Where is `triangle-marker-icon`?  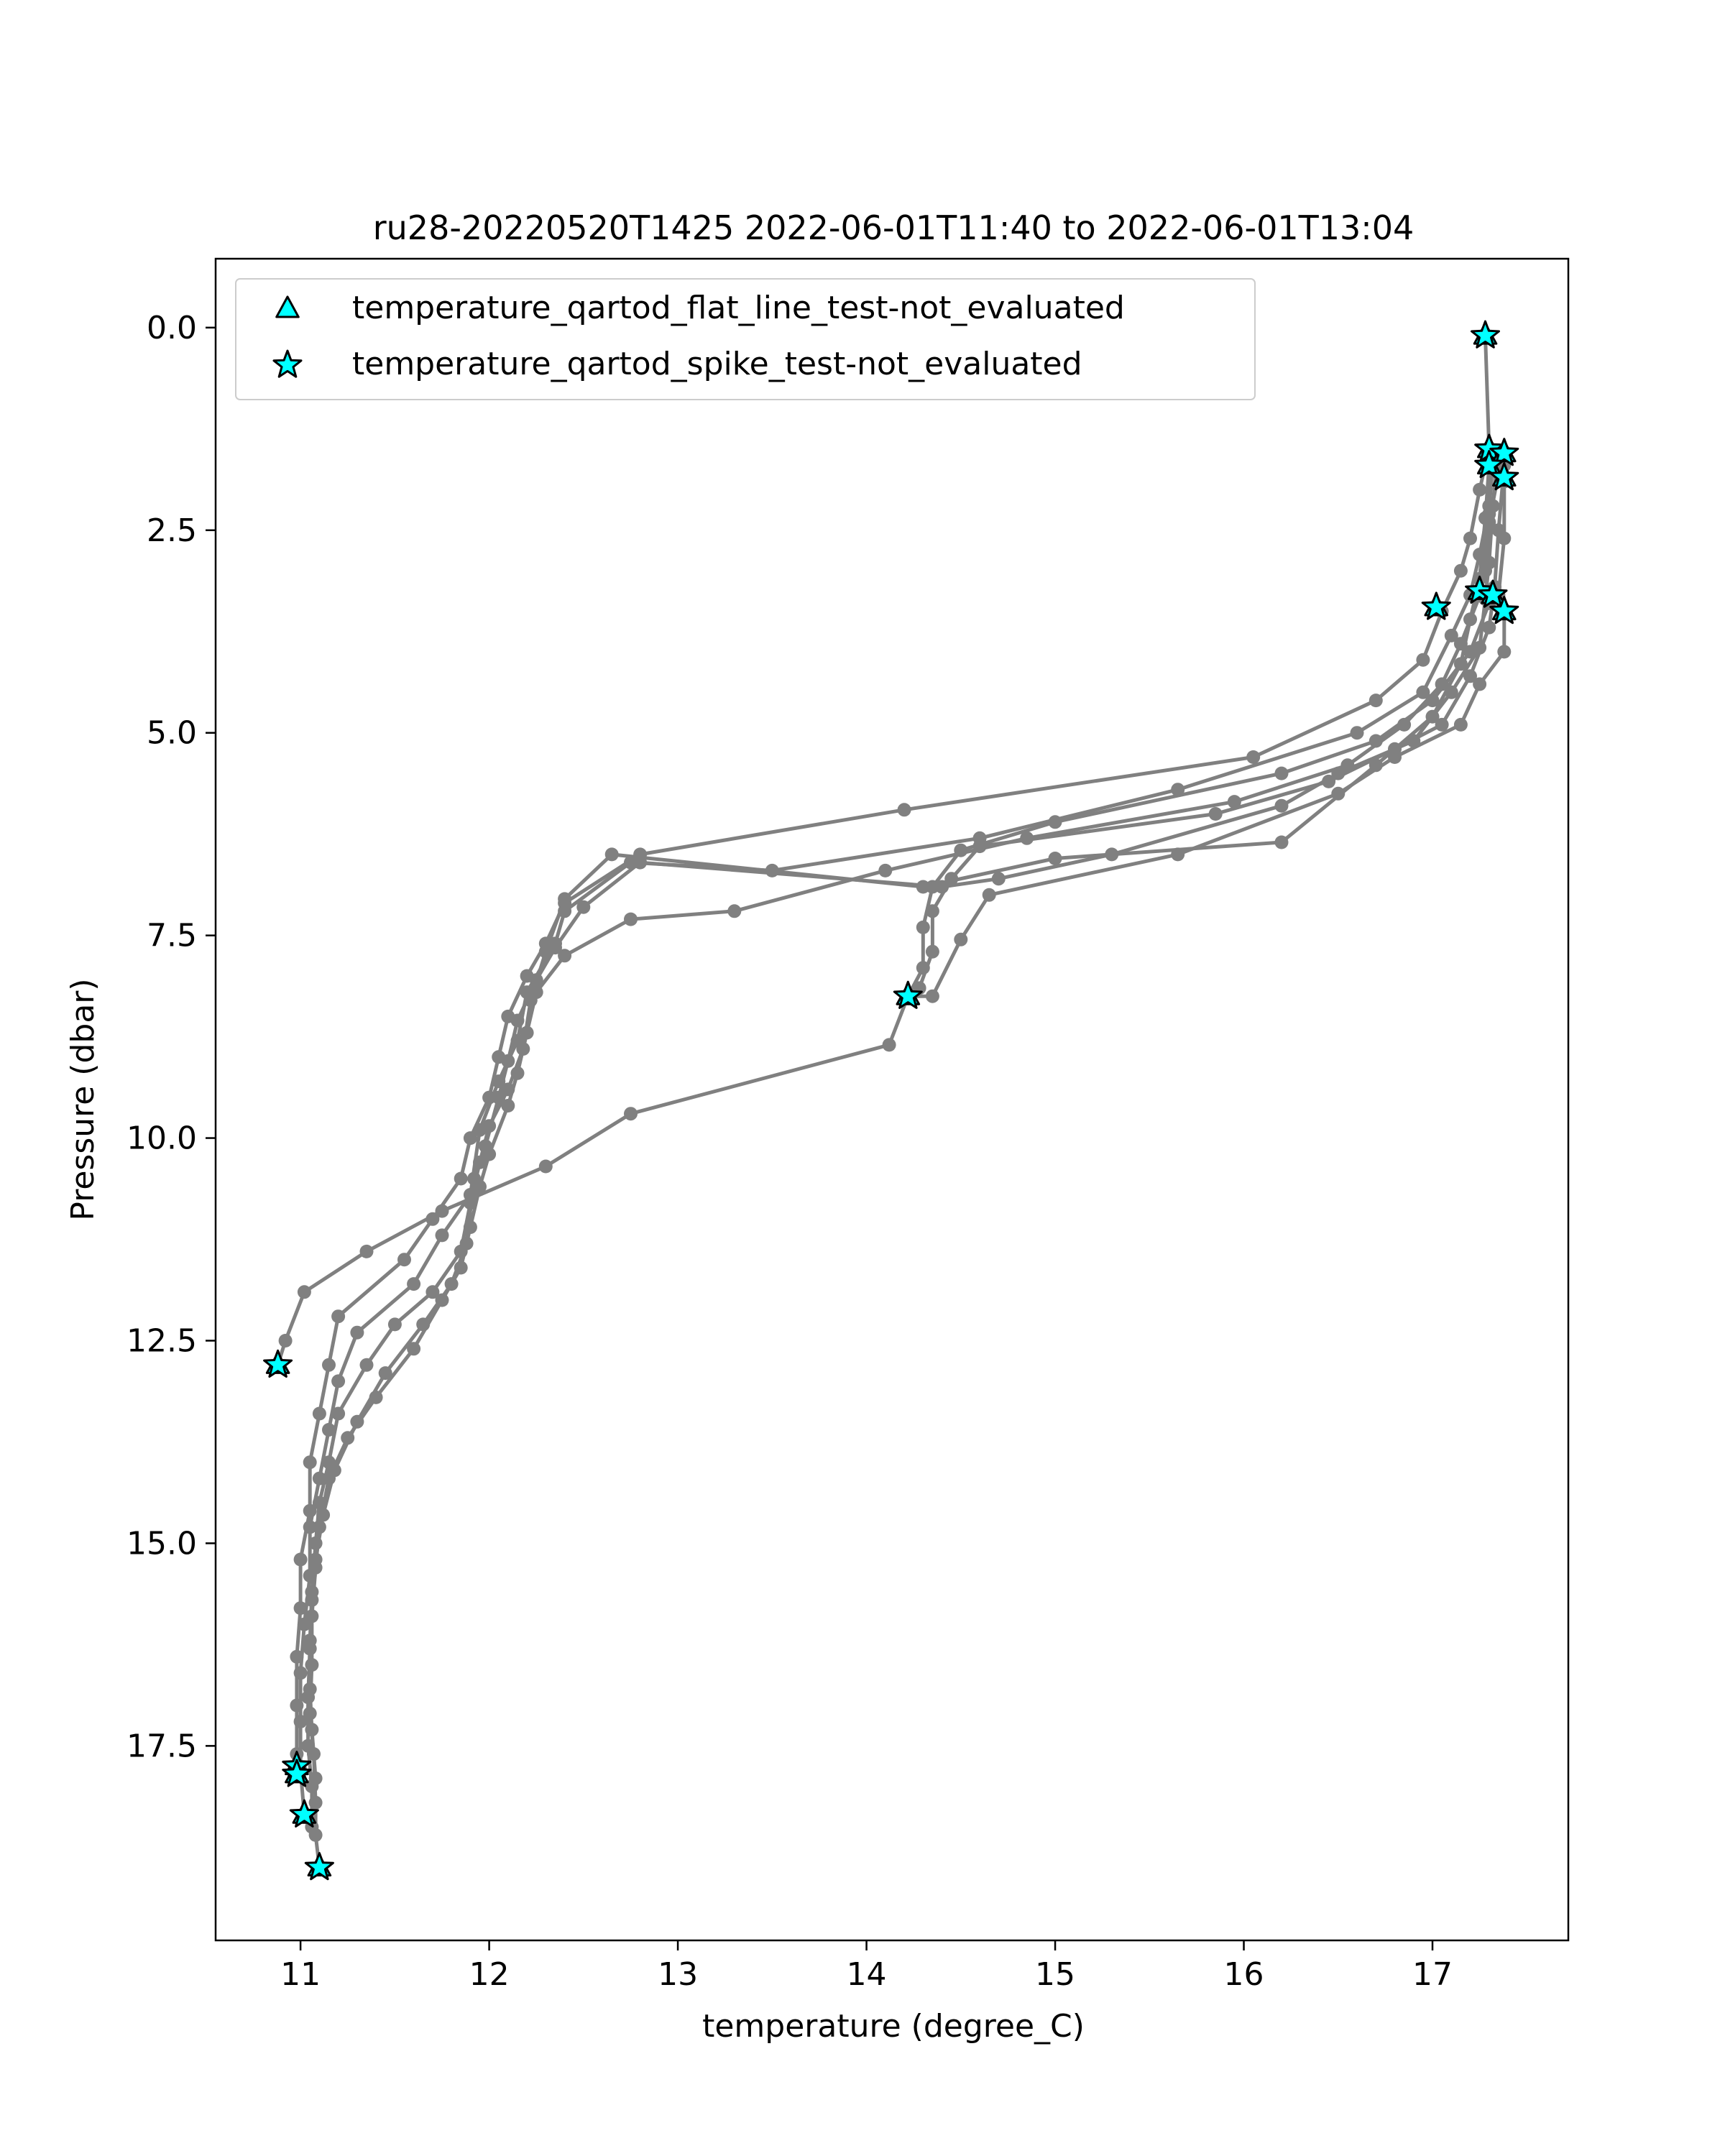
triangle-marker-icon is located at coordinates (287, 306).